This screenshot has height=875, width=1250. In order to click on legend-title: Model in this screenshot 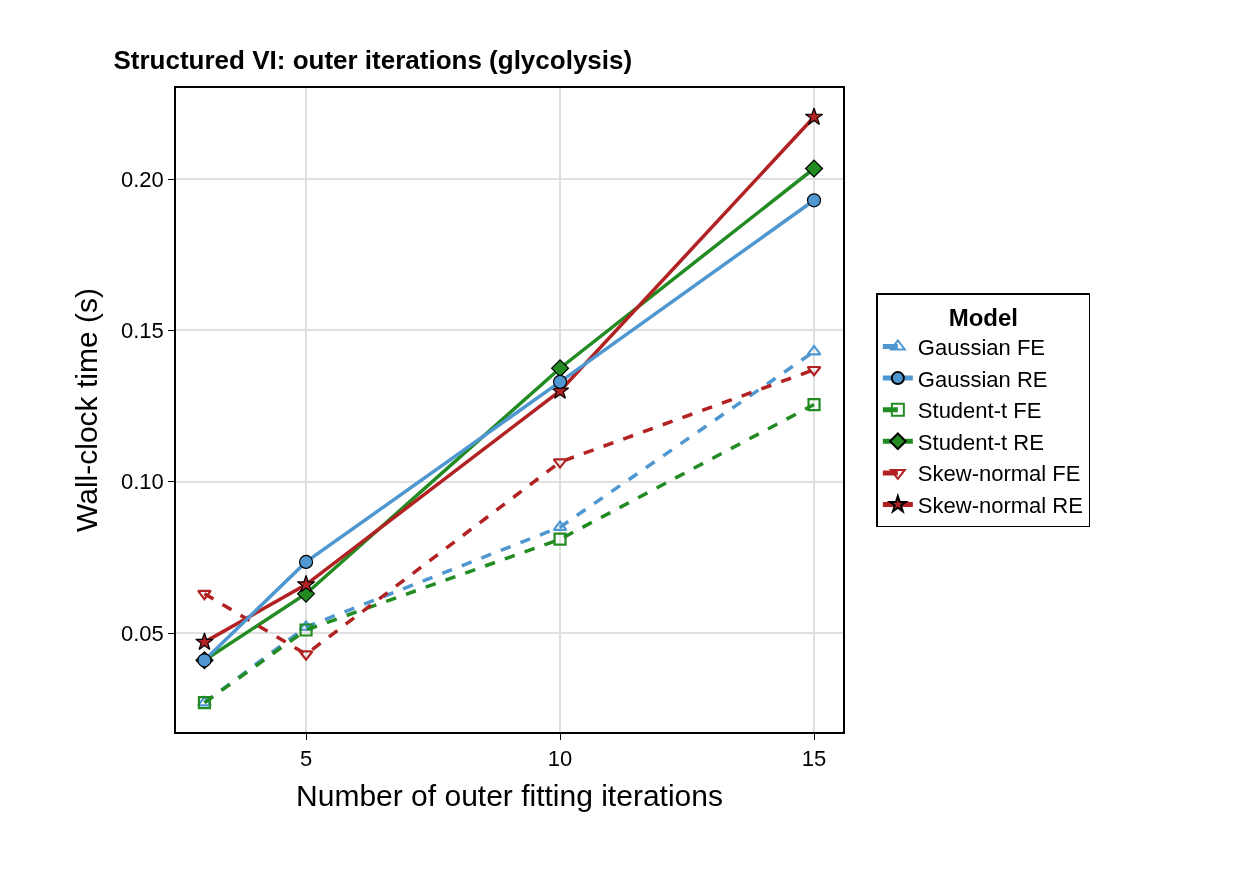, I will do `click(983, 317)`.